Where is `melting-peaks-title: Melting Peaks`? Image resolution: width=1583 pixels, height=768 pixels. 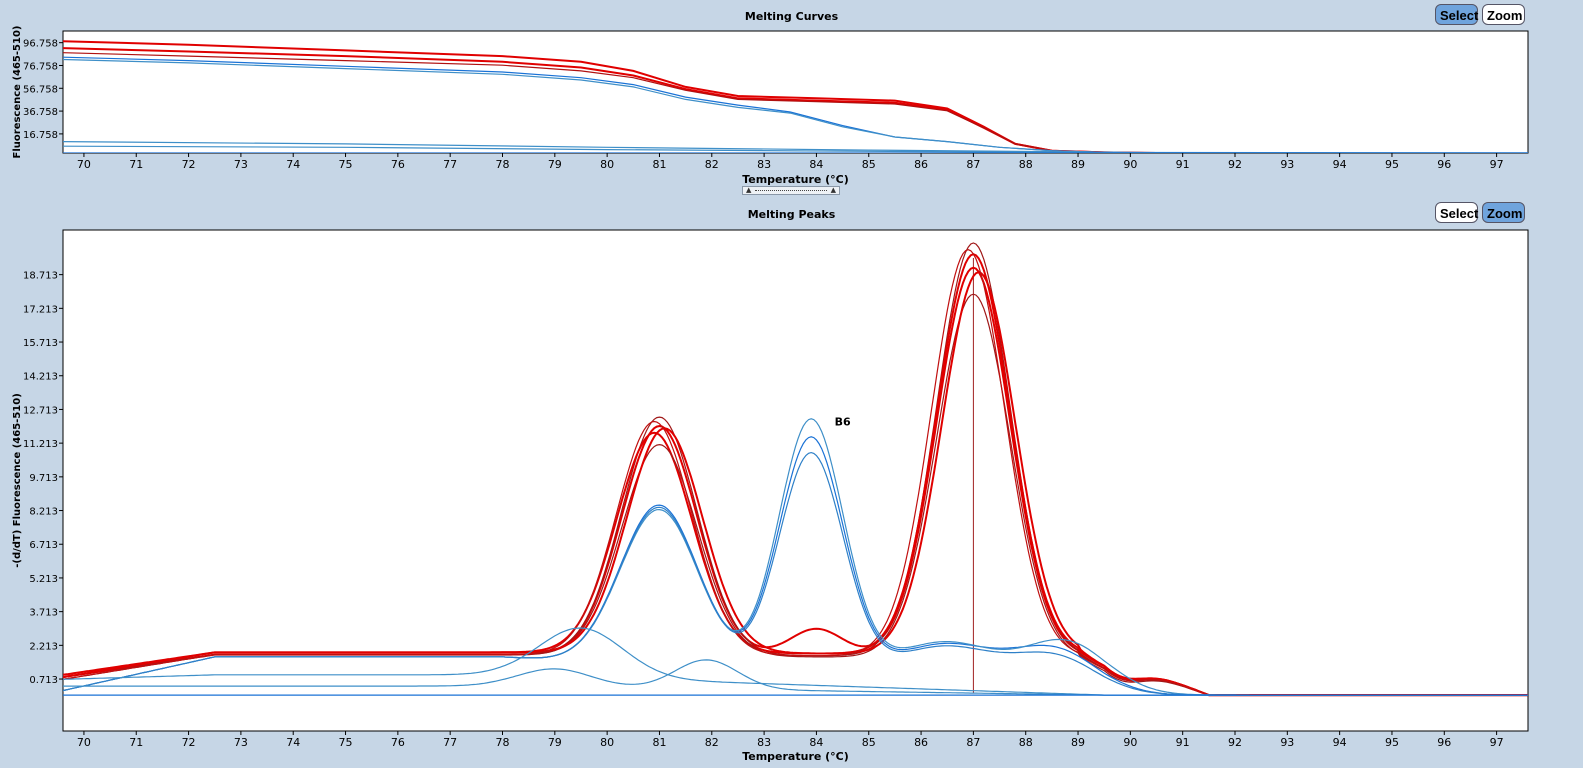 melting-peaks-title: Melting Peaks is located at coordinates (791, 214).